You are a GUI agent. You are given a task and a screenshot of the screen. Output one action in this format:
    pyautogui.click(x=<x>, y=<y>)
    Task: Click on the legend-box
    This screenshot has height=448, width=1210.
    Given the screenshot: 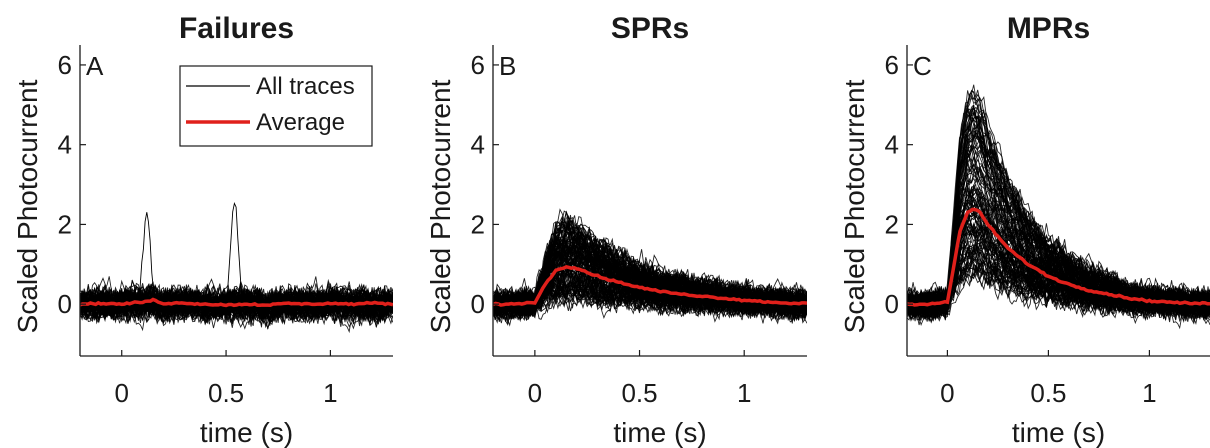 What is the action you would take?
    pyautogui.click(x=276, y=106)
    